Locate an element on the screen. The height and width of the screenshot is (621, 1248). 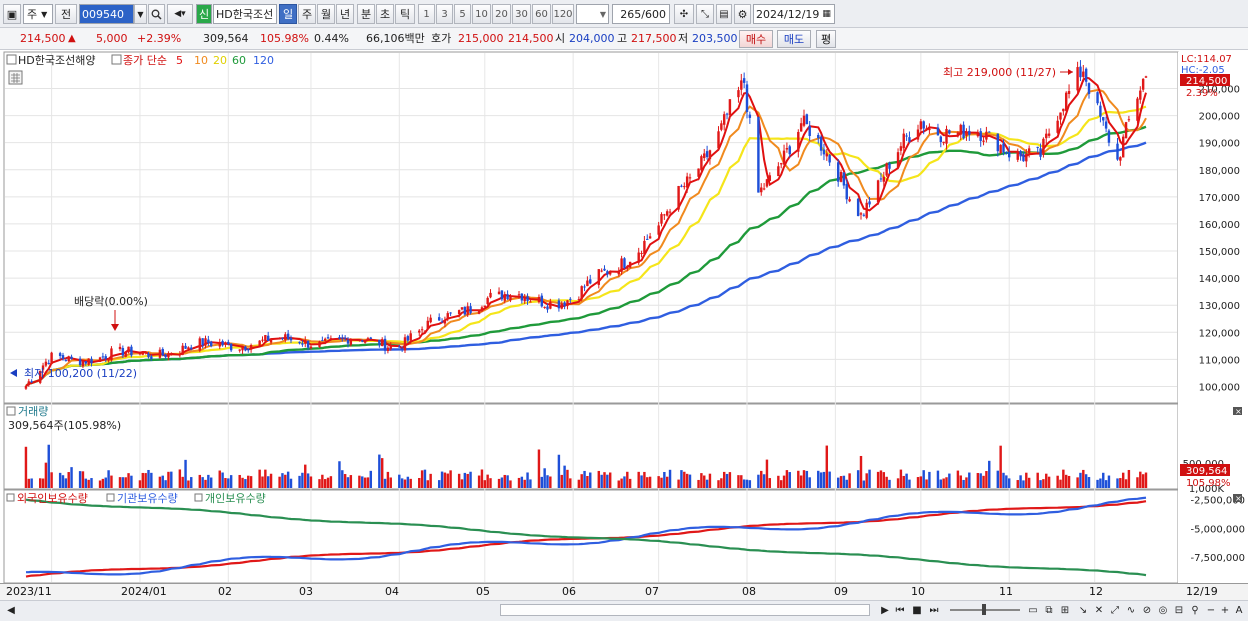
buy-button: 매수 is located at coordinates (756, 39).